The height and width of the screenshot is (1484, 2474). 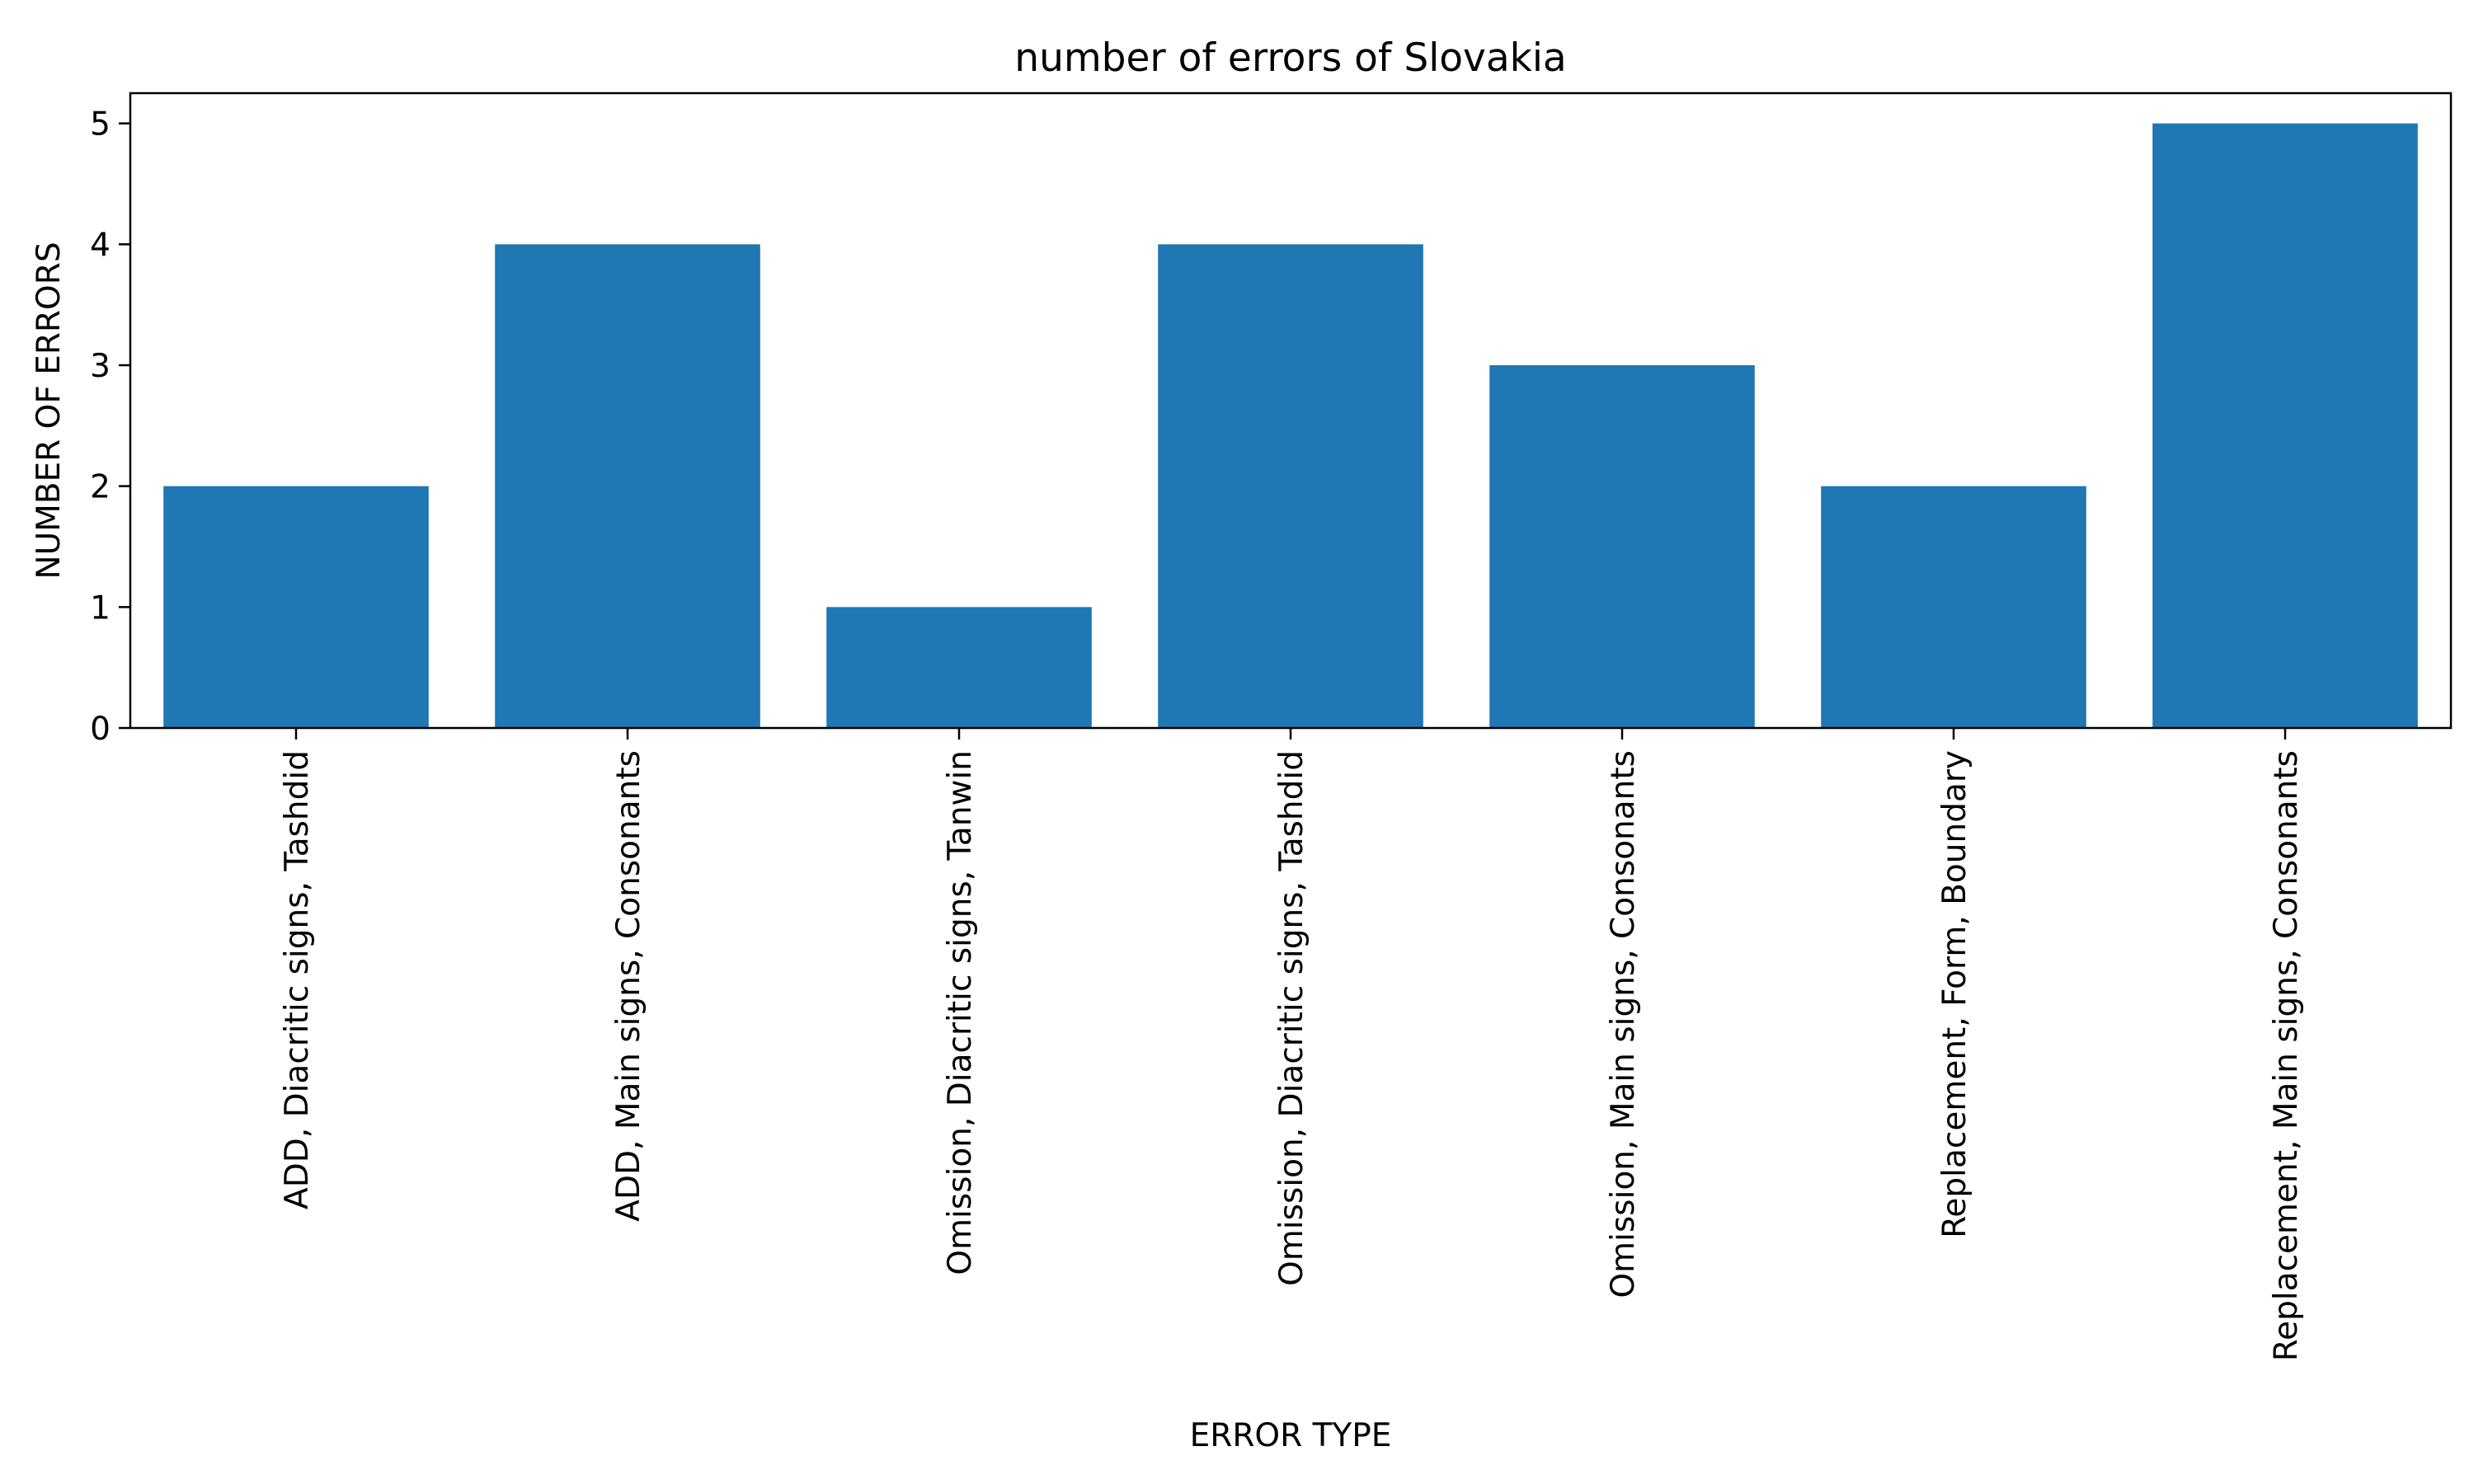 I want to click on x-tick-label: Replacement, Form, Boundary, so click(x=1954, y=994).